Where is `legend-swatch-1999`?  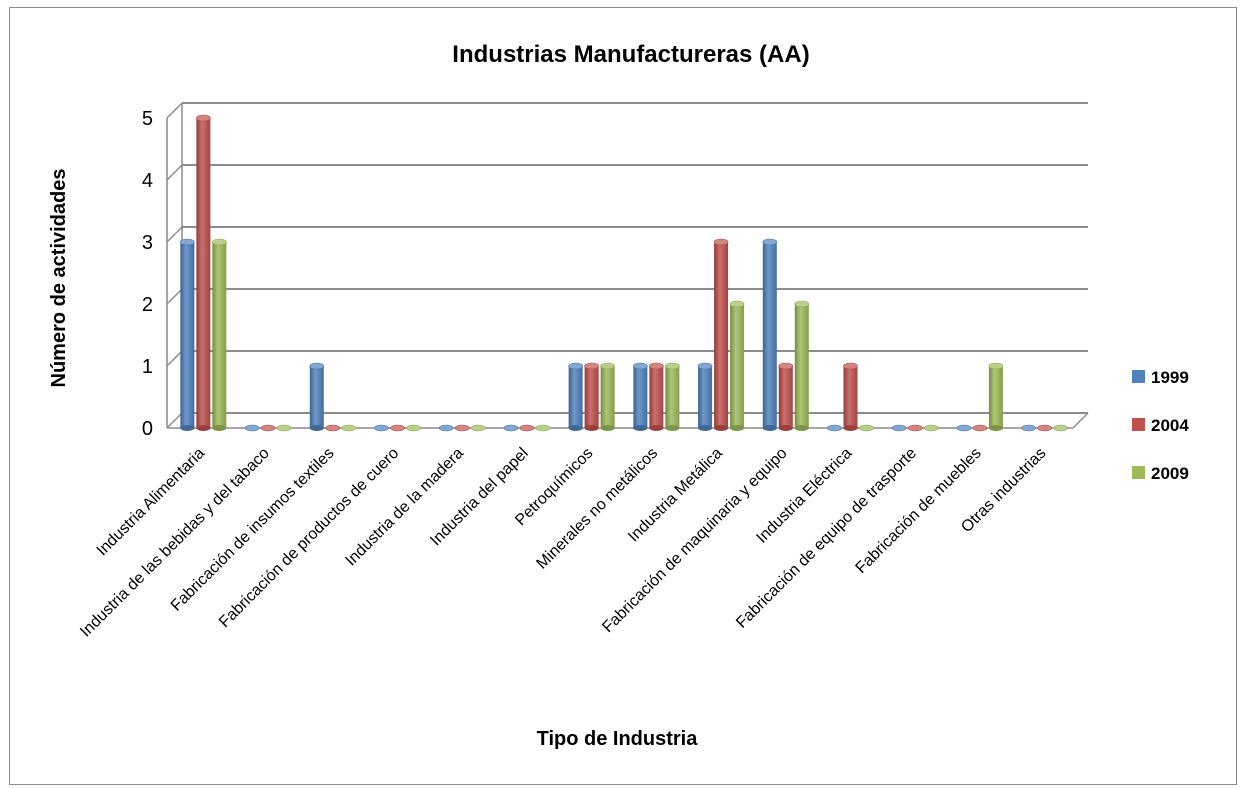
legend-swatch-1999 is located at coordinates (1138, 376).